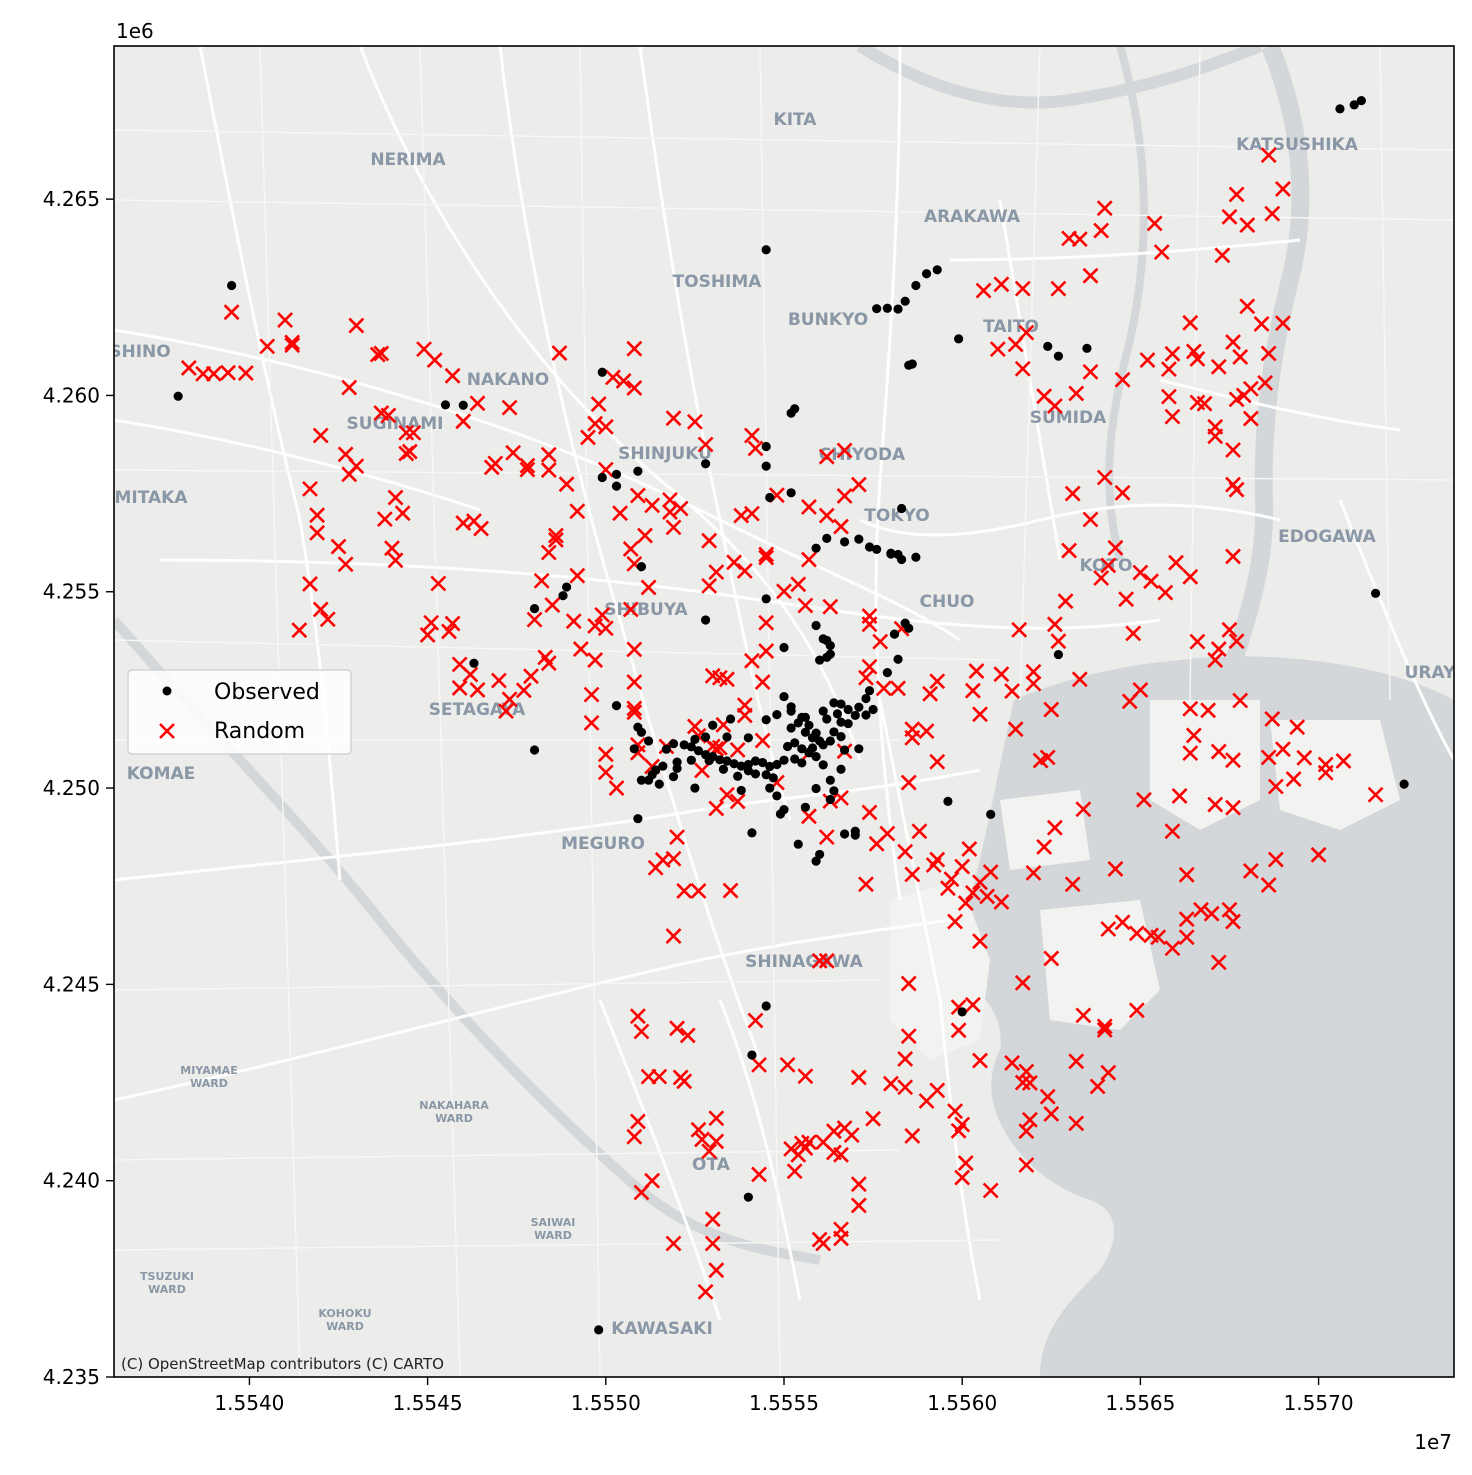  I want to click on legend: Observed Random, so click(239, 712).